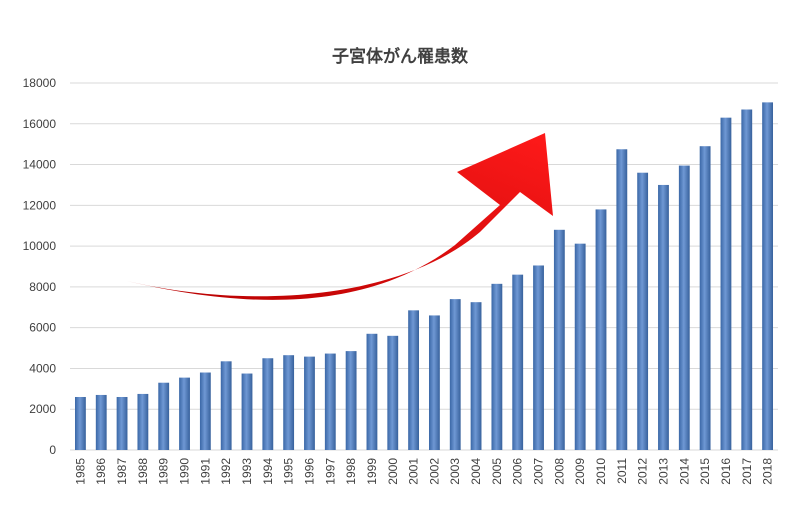 The image size is (800, 507). I want to click on y-tick-label: 2000, so click(42, 409).